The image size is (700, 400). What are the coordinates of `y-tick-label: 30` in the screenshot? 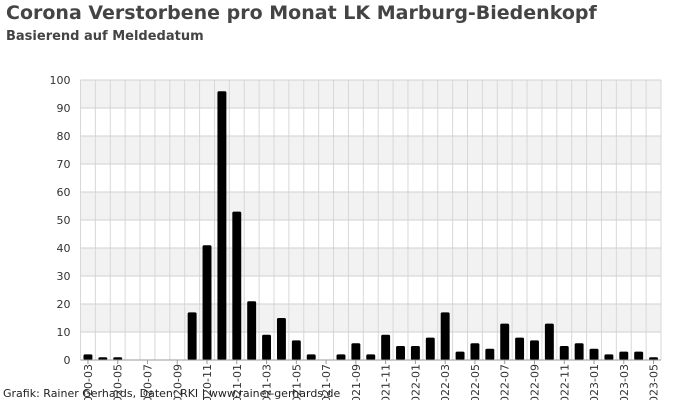 It's located at (64, 276).